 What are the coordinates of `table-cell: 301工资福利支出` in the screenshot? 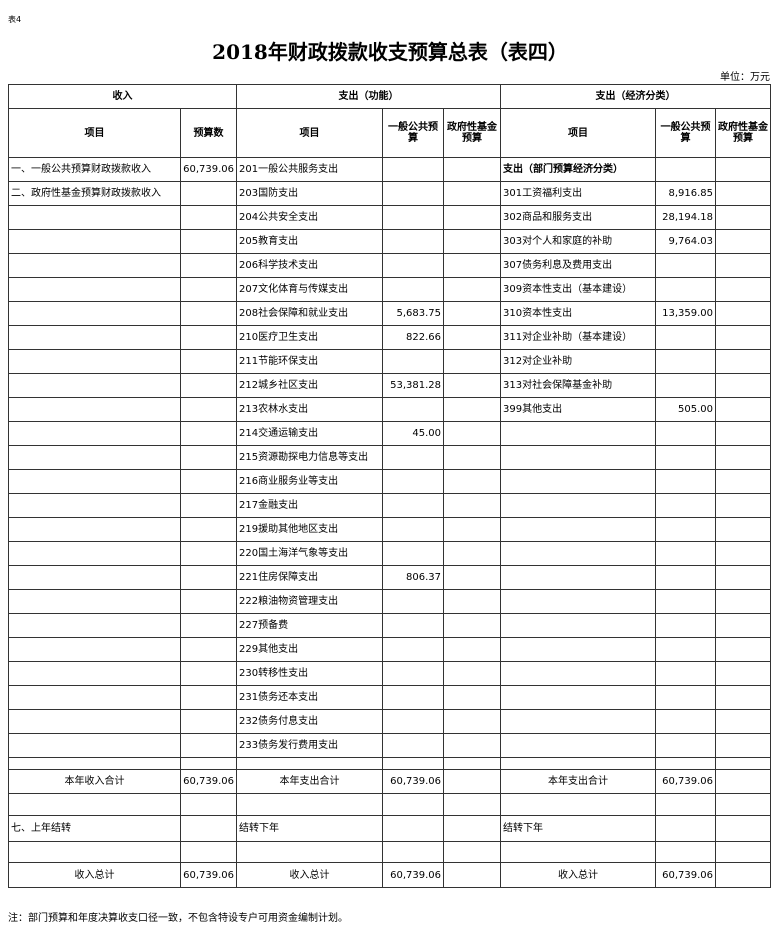 It's located at (578, 193).